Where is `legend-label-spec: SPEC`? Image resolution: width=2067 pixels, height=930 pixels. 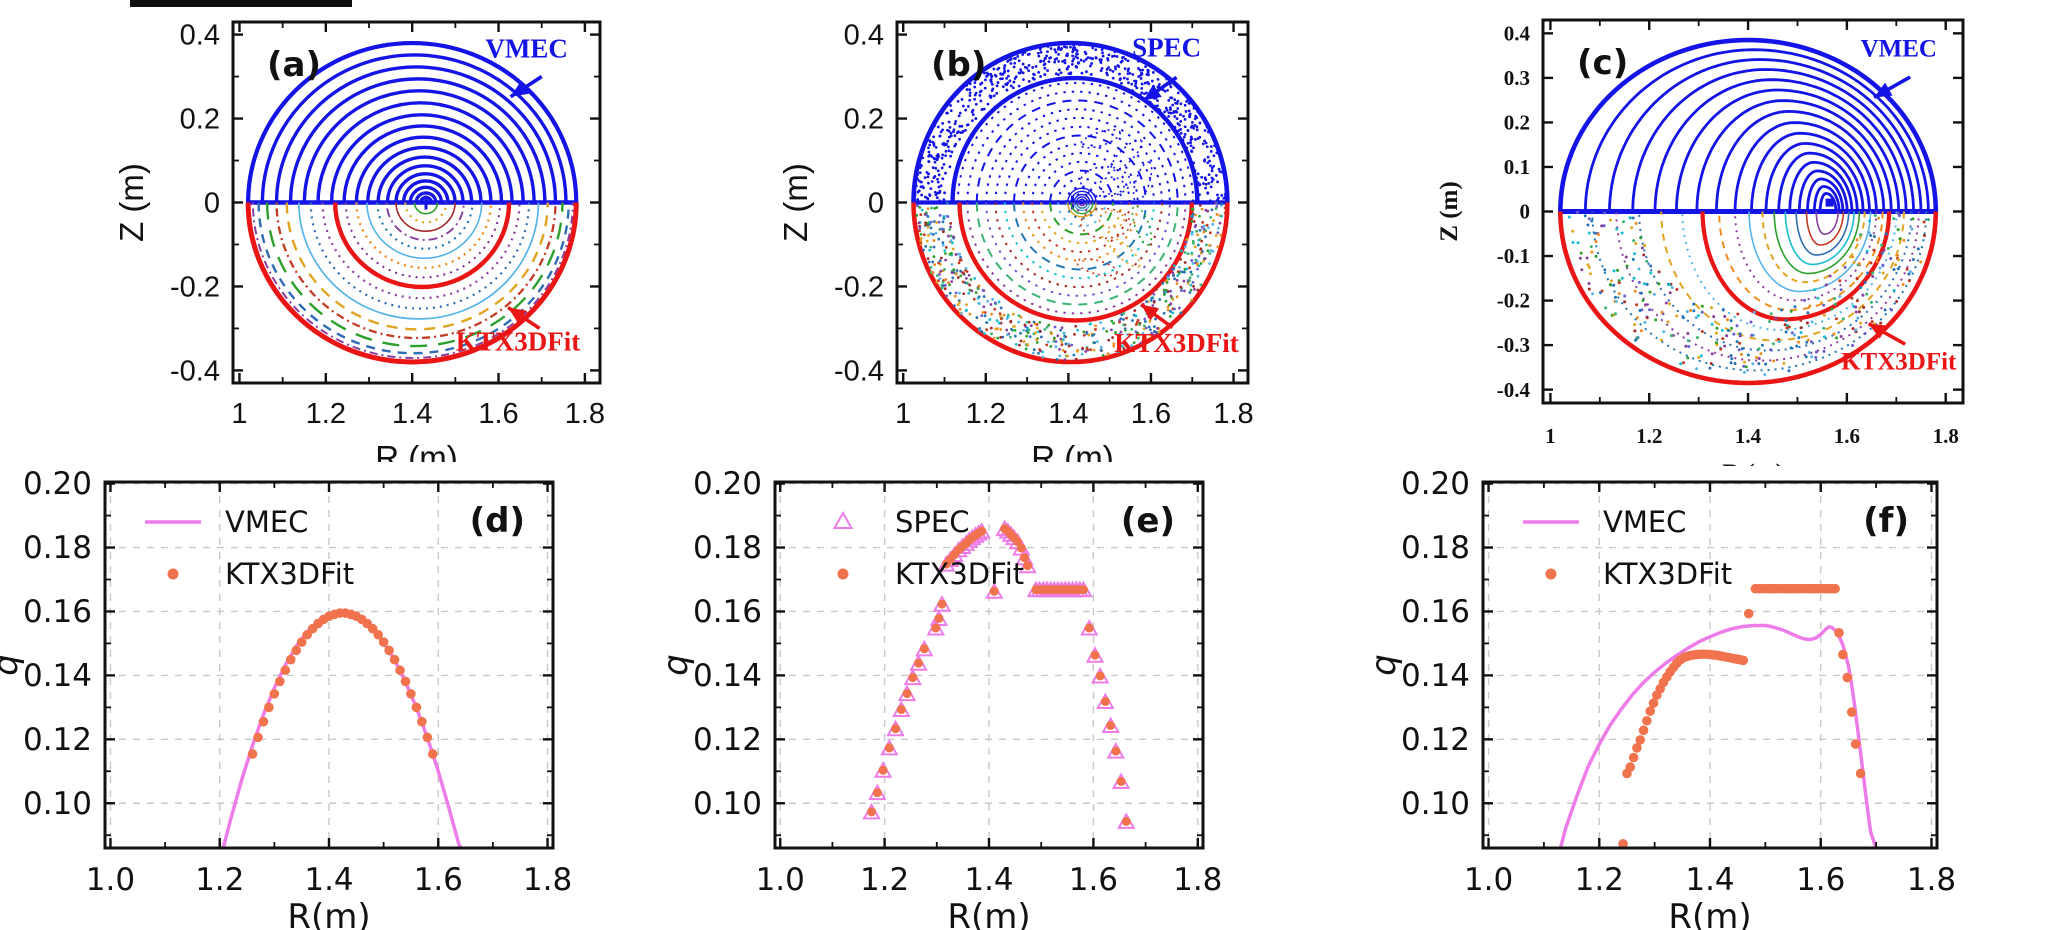
legend-label-spec: SPEC is located at coordinates (932, 522).